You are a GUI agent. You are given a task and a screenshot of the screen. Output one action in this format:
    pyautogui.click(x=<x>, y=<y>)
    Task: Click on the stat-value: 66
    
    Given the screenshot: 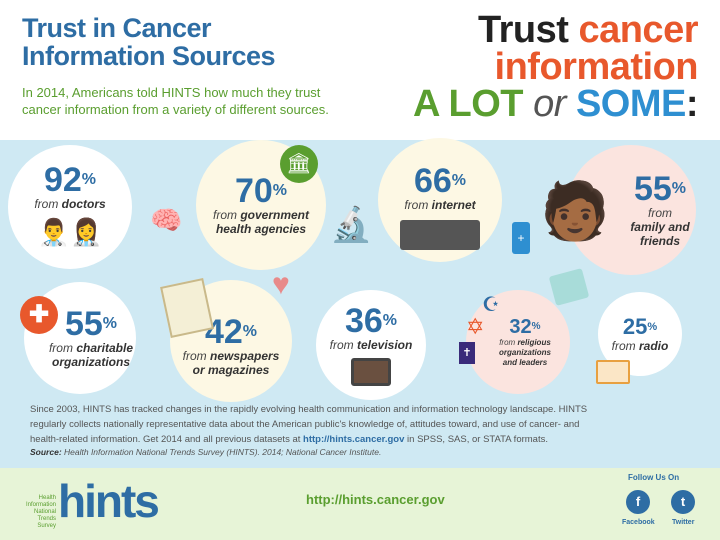 What is the action you would take?
    pyautogui.click(x=432, y=181)
    